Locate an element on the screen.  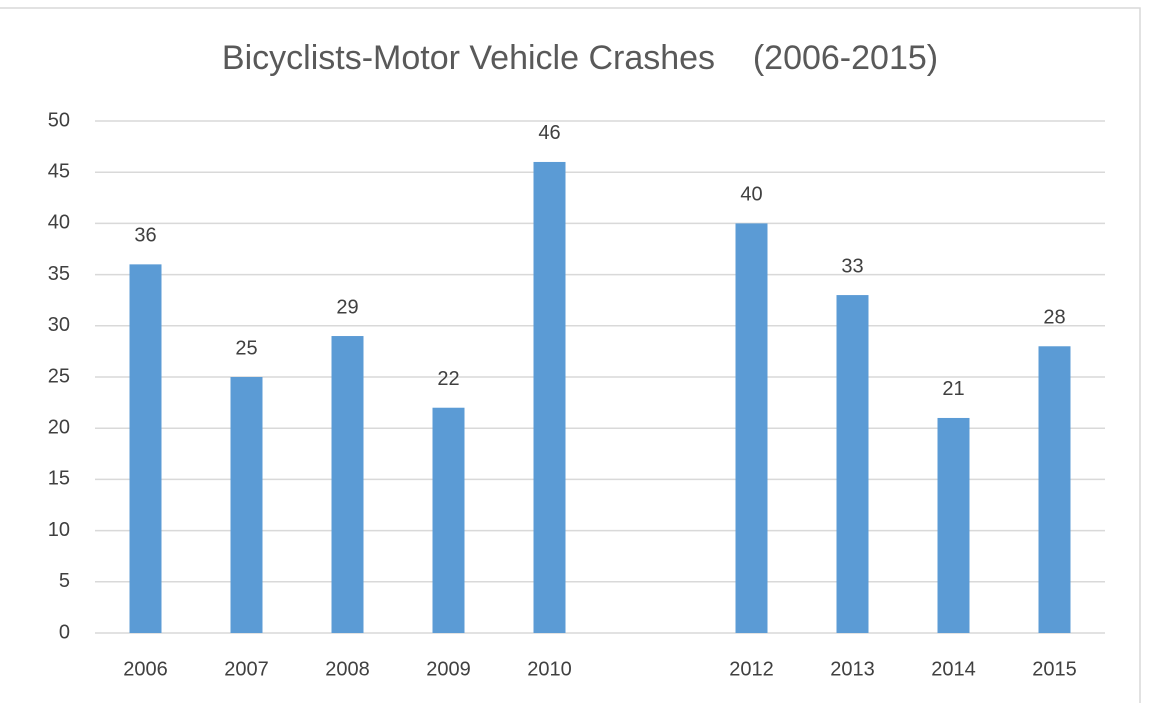
x-tick-label: 2008 is located at coordinates (347, 669).